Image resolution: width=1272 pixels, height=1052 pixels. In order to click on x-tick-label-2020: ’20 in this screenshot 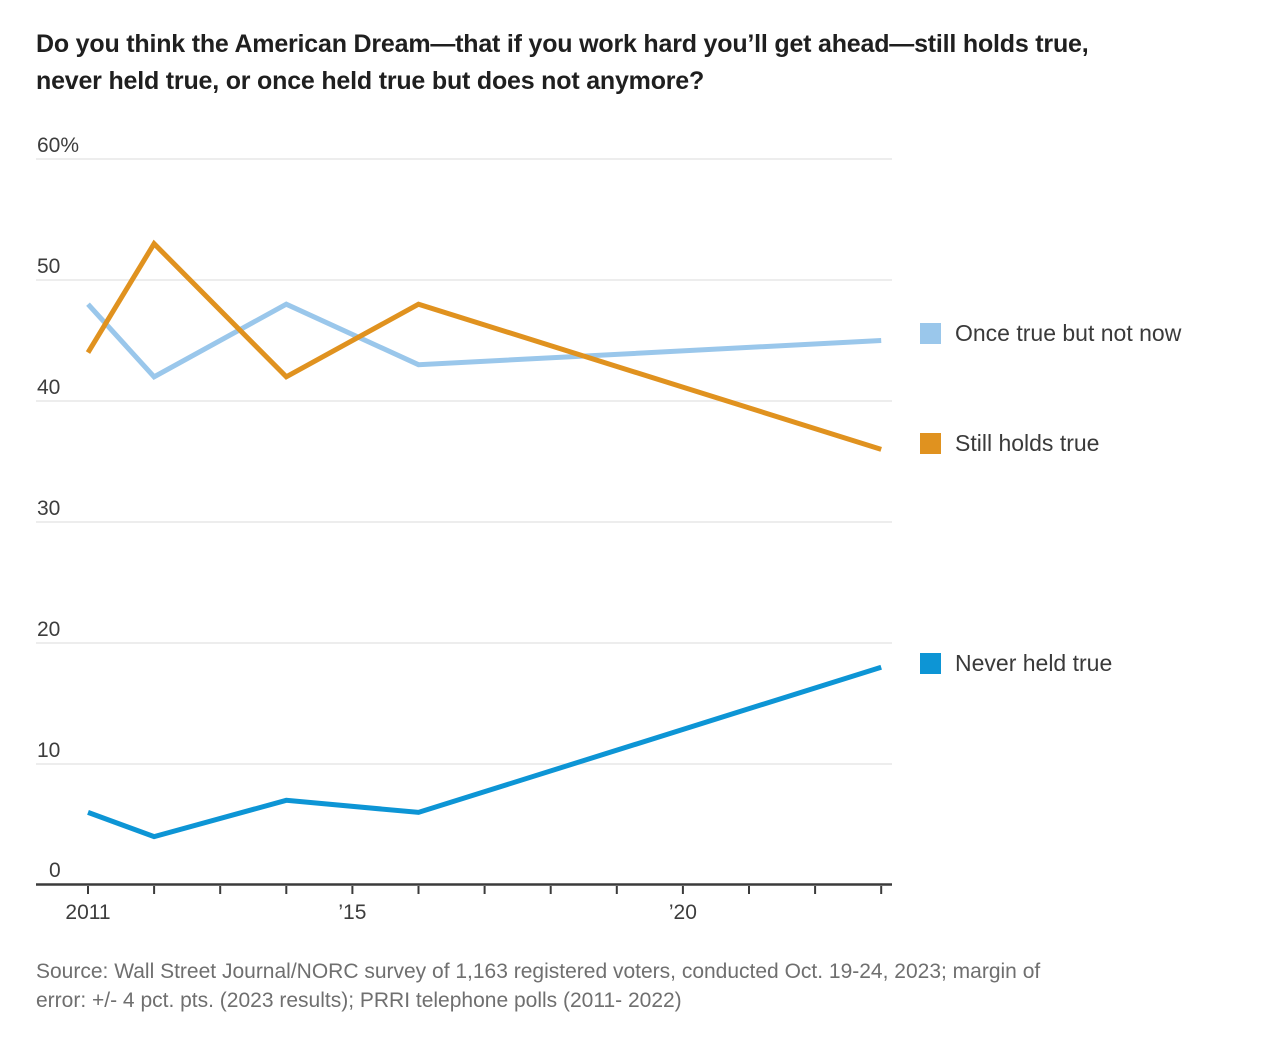, I will do `click(683, 912)`.